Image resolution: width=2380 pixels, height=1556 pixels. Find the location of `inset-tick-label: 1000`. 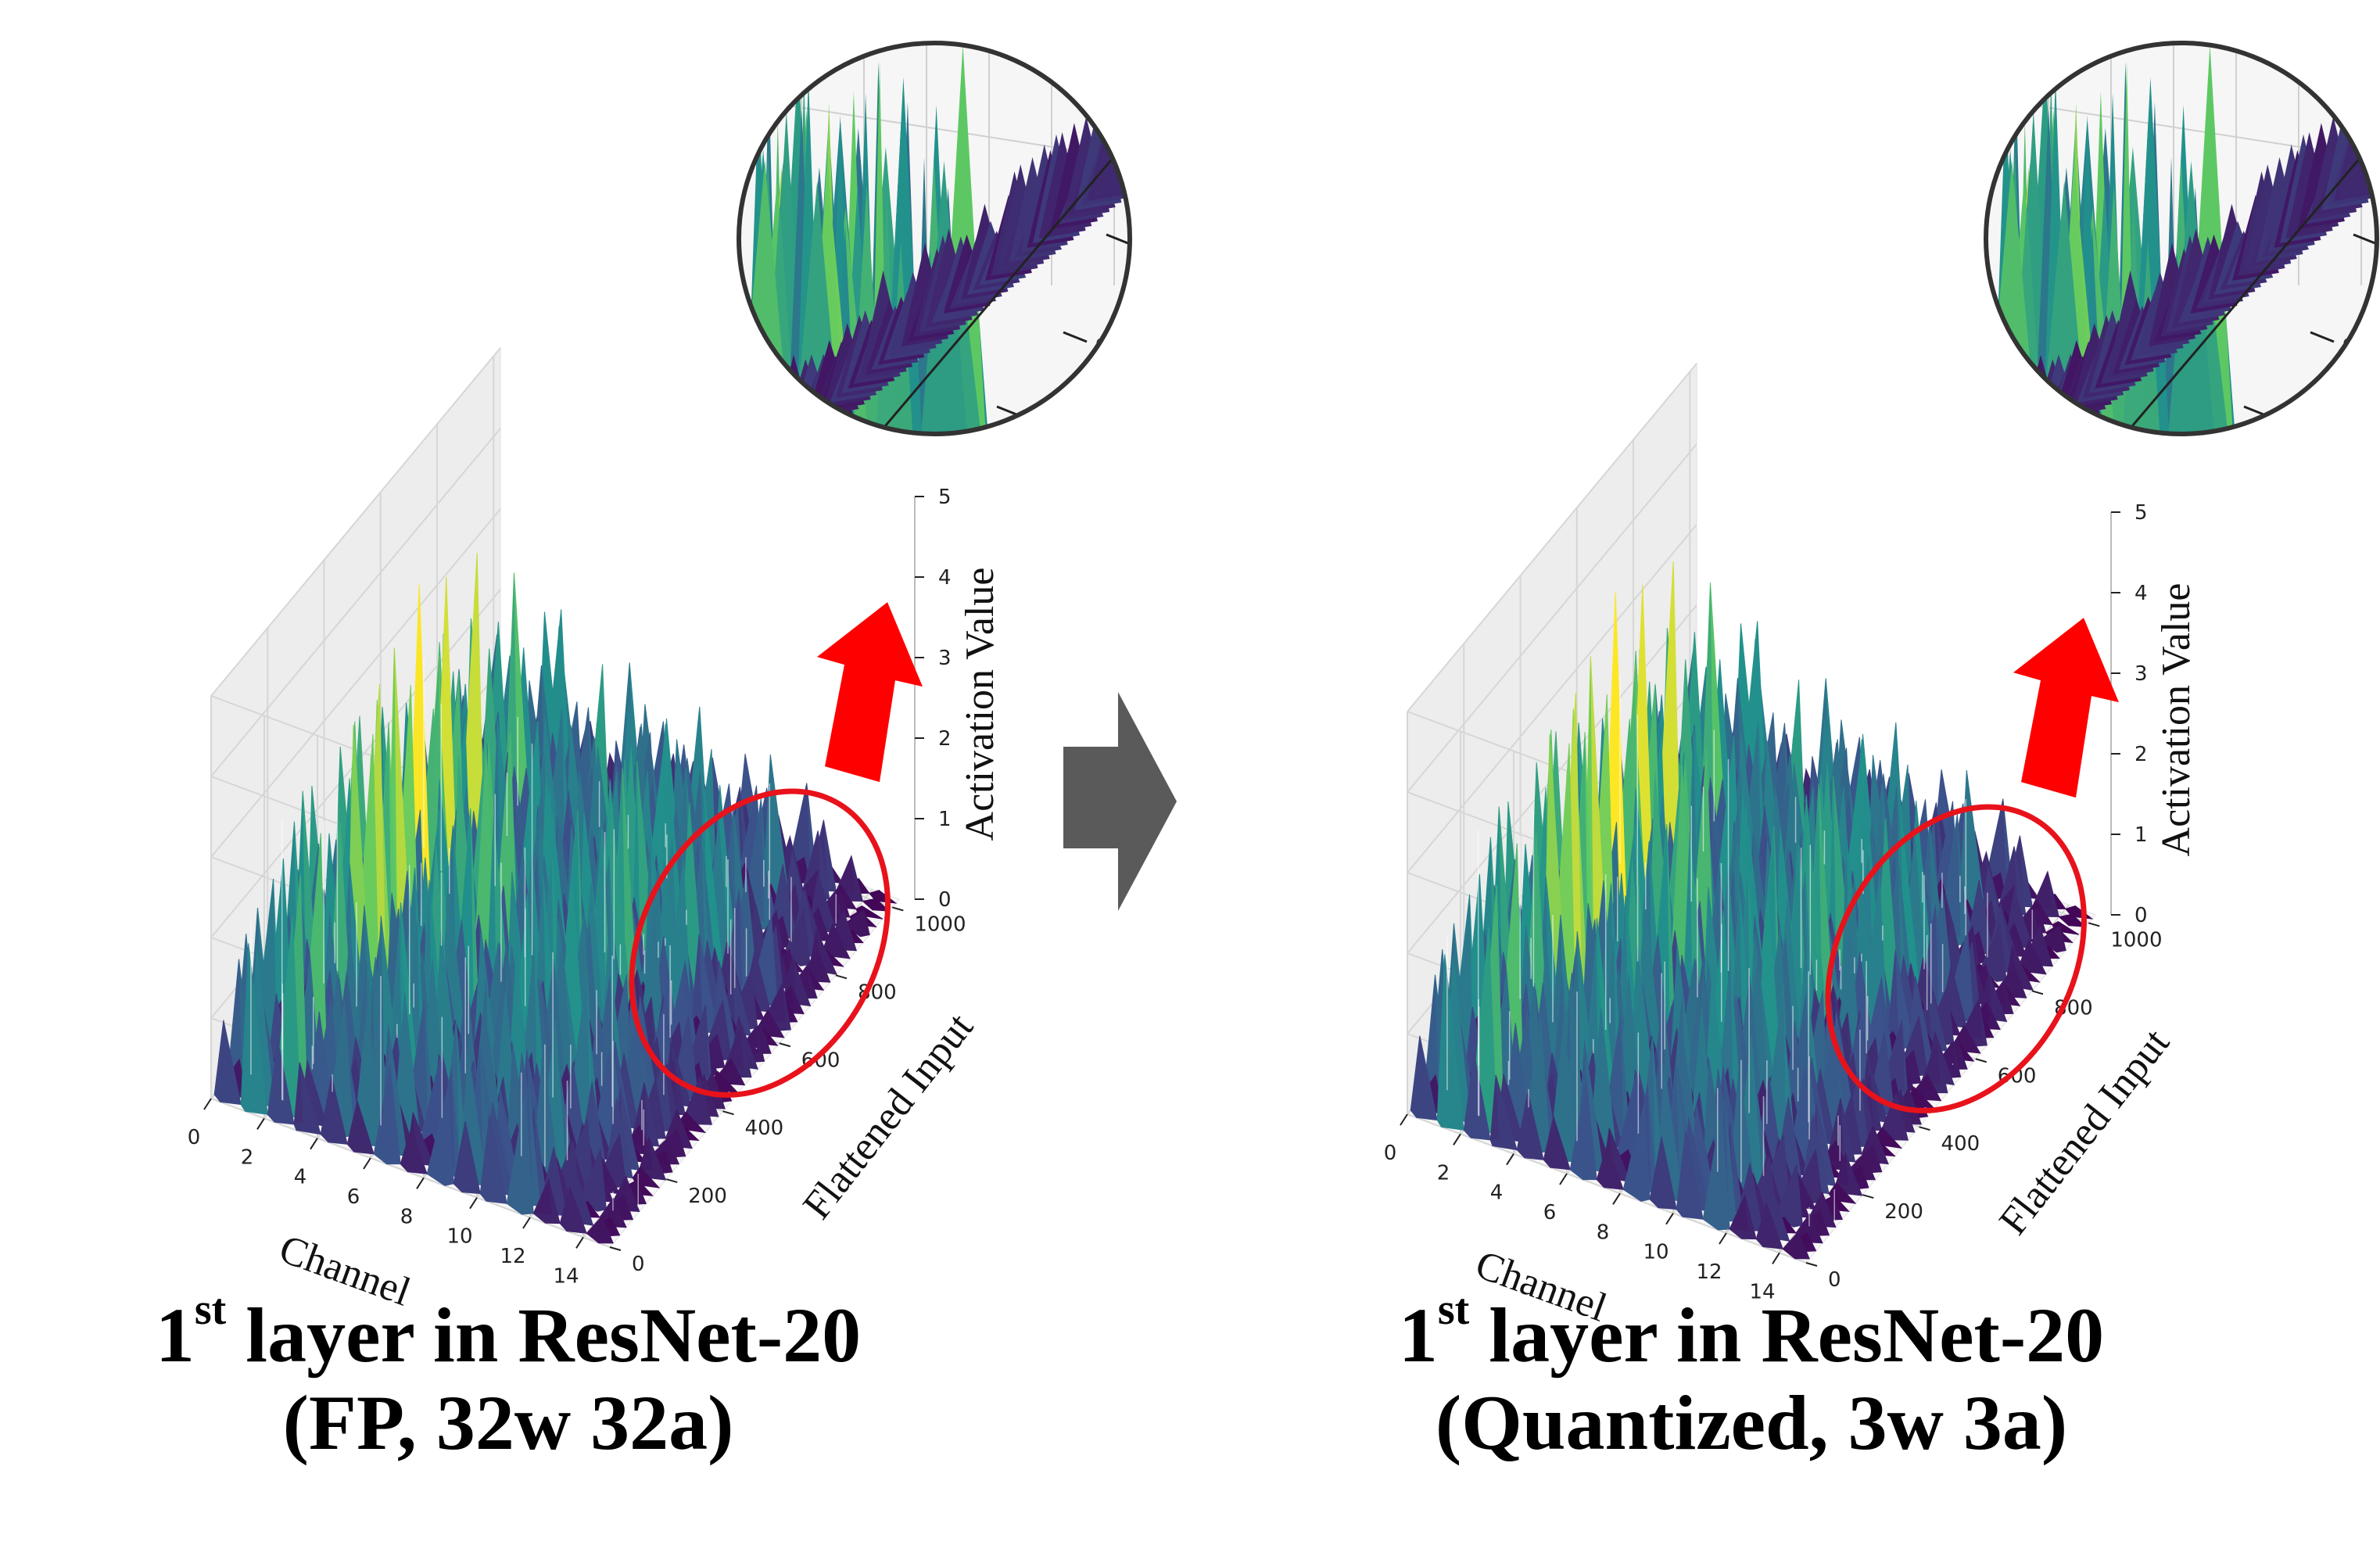

inset-tick-label: 1000 is located at coordinates (1167, 250).